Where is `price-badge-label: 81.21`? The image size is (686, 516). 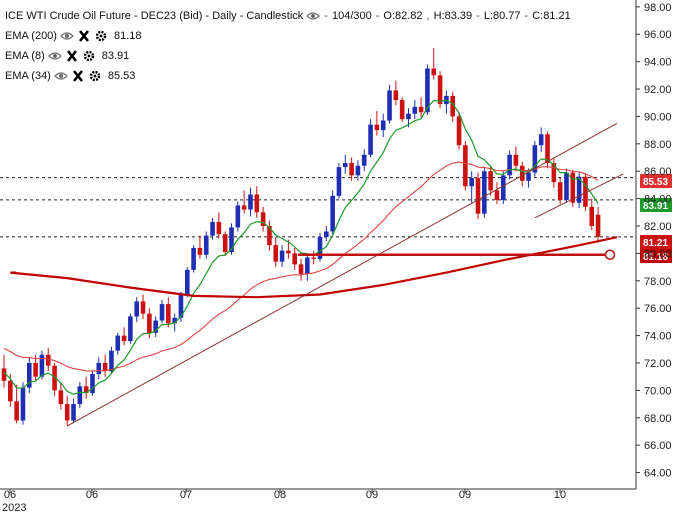 price-badge-label: 81.21 is located at coordinates (655, 243).